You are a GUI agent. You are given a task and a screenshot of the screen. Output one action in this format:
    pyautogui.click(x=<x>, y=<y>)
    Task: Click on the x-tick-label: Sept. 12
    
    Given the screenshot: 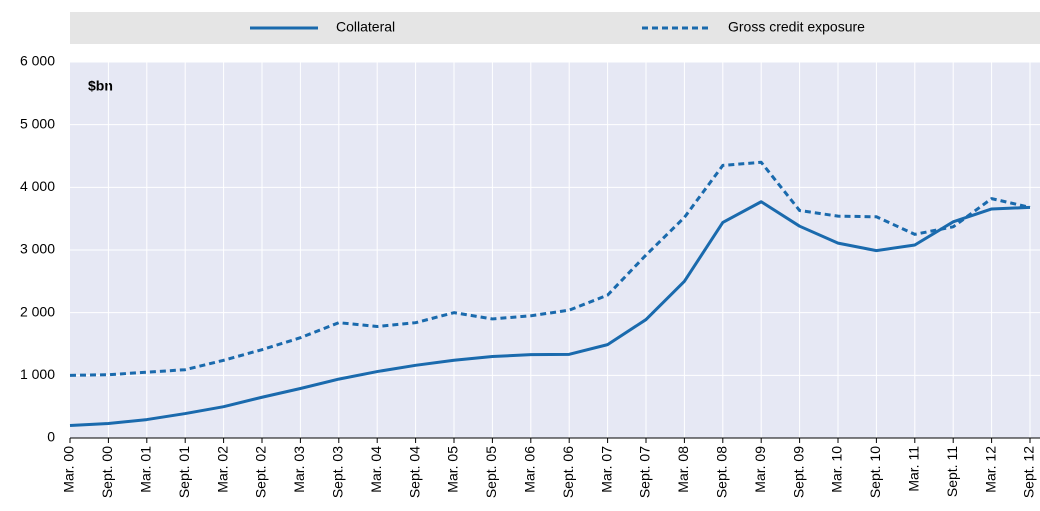 What is the action you would take?
    pyautogui.click(x=1029, y=472)
    